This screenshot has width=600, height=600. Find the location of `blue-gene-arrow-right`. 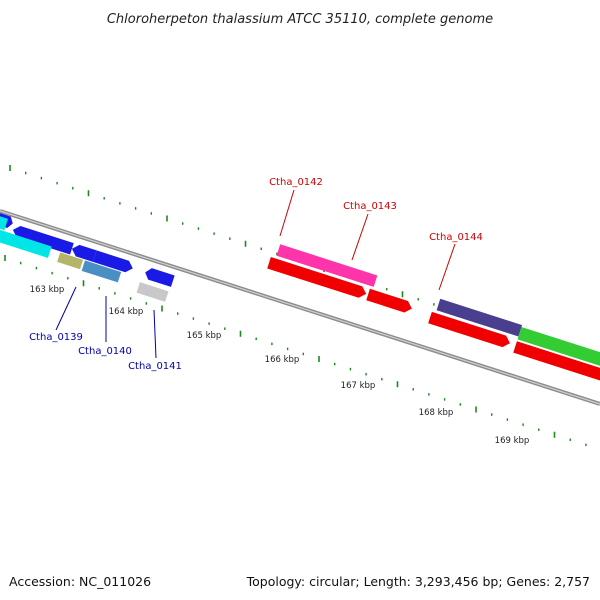

blue-gene-arrow-right is located at coordinates (113, 262).